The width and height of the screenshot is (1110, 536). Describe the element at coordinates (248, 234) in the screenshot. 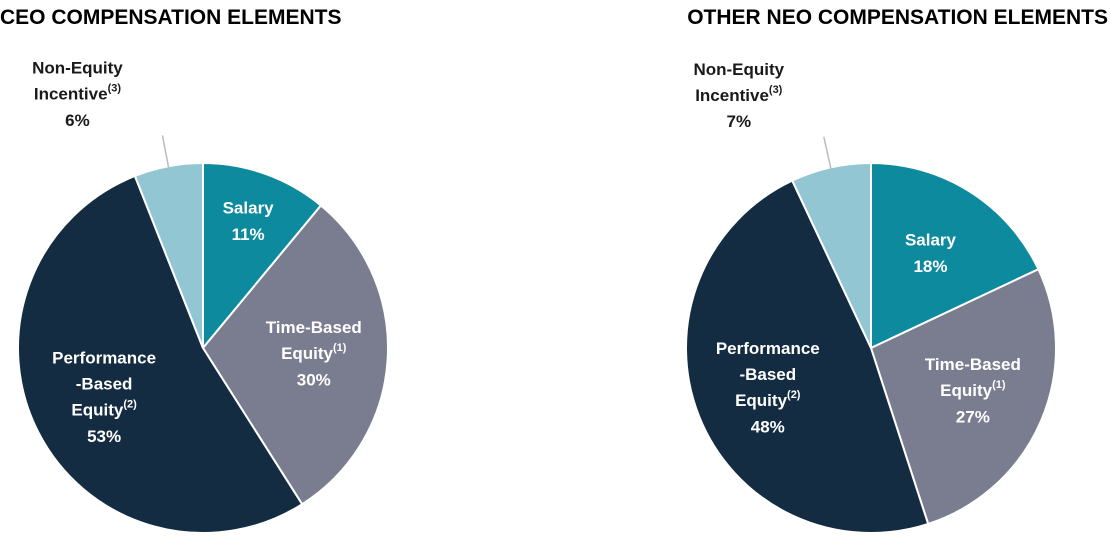

I see `value-label: 11%` at that location.